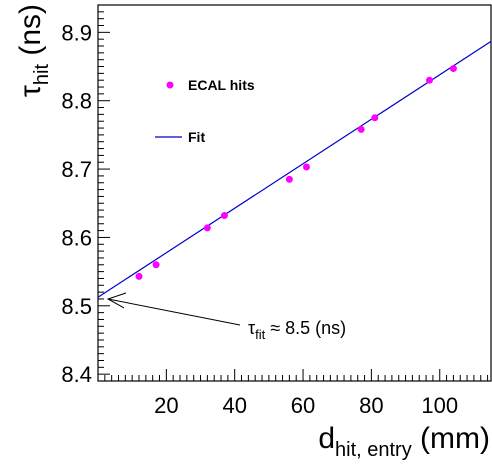 The width and height of the screenshot is (492, 464). What do you see at coordinates (297, 330) in the screenshot?
I see `annotation-text: τfit ≈ 8.5 (ns)` at bounding box center [297, 330].